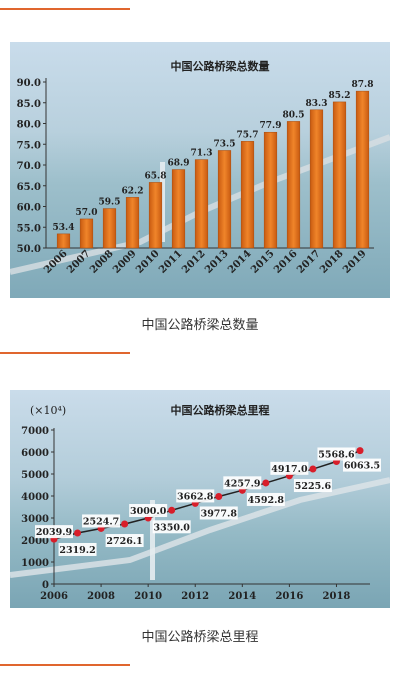 This screenshot has height=673, width=400. I want to click on data-label-text: 2524.7, so click(101, 521).